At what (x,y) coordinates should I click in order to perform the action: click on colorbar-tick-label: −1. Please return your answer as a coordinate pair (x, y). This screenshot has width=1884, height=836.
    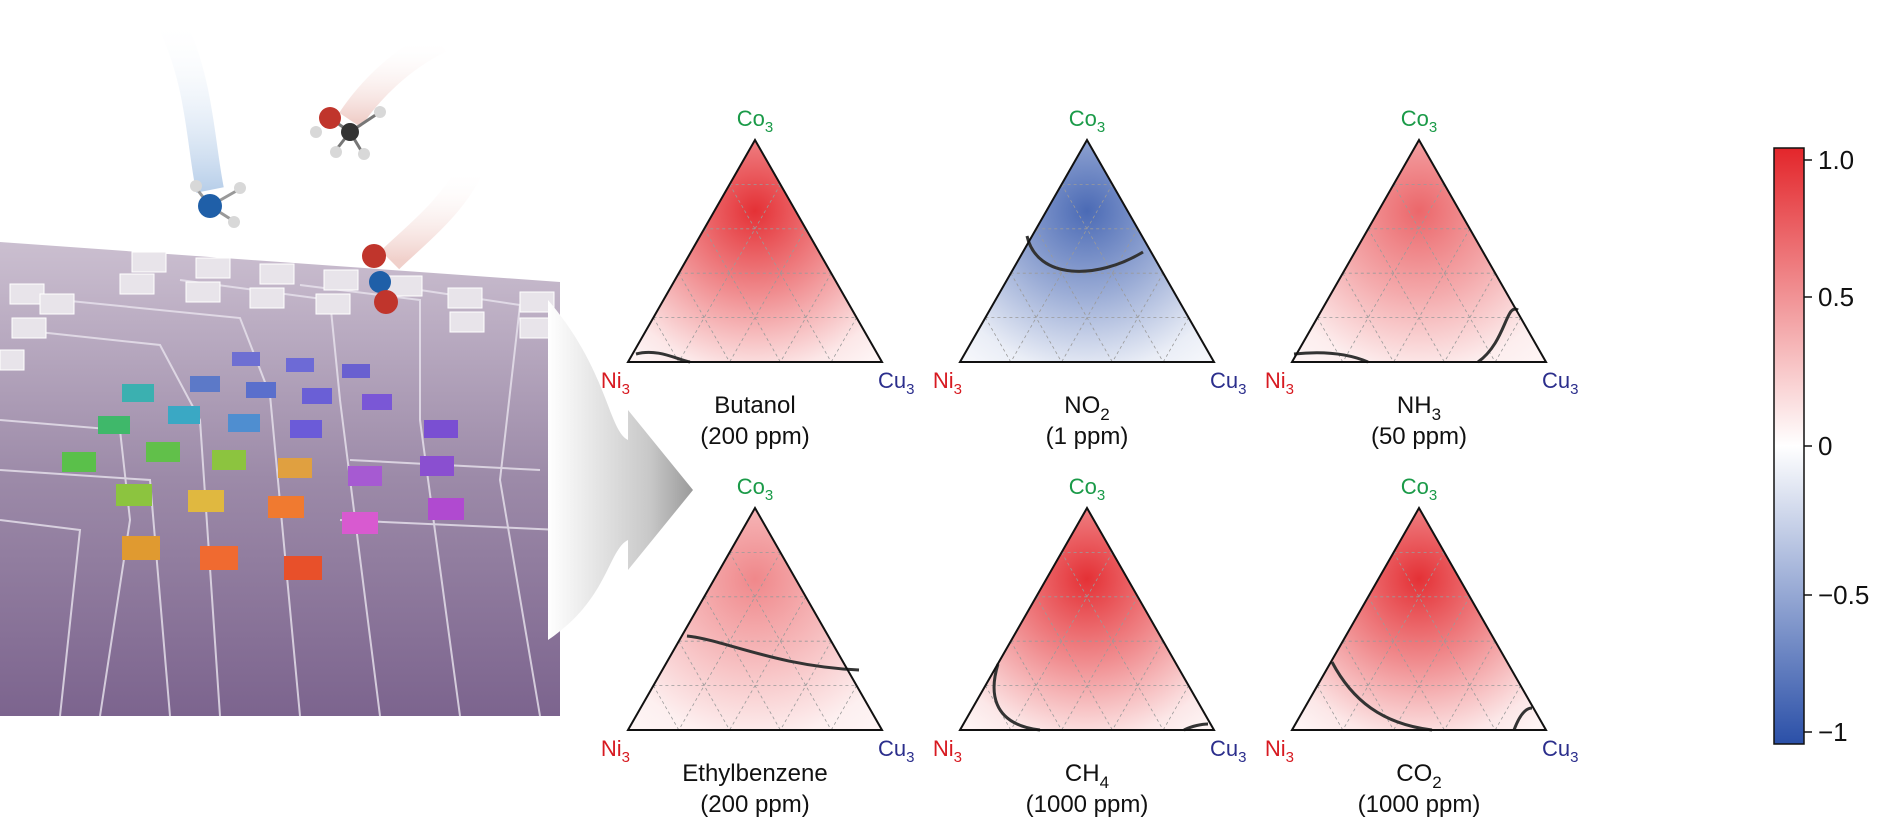
    Looking at the image, I should click on (1833, 732).